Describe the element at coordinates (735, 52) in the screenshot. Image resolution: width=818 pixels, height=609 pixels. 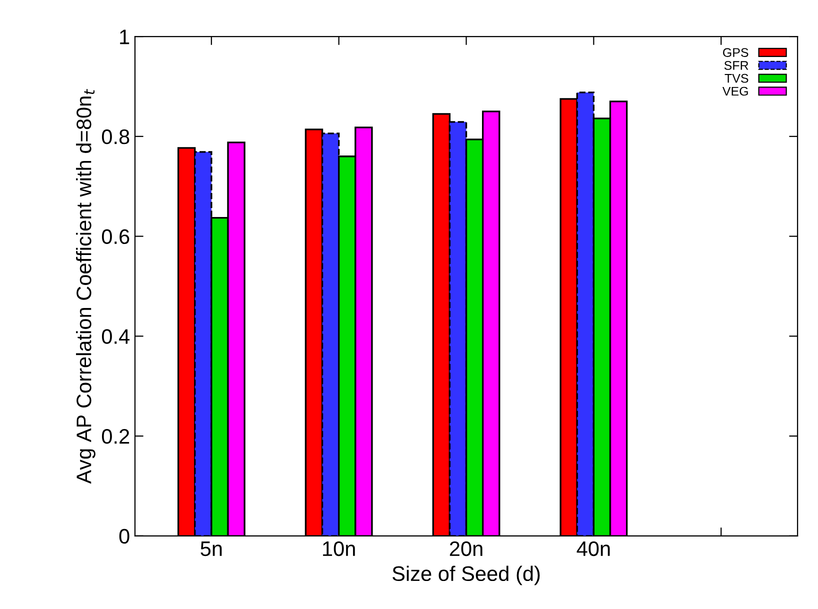
I see `legend-label: GPS` at that location.